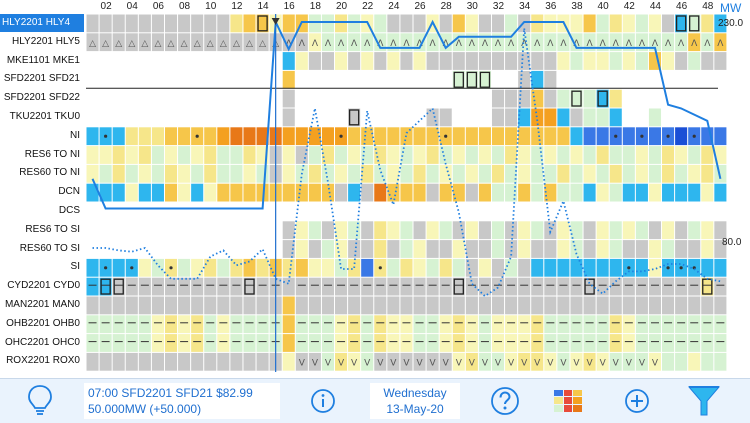 The height and width of the screenshot is (423, 750). I want to click on row-label: HLY2201 HLY4, so click(42, 23).